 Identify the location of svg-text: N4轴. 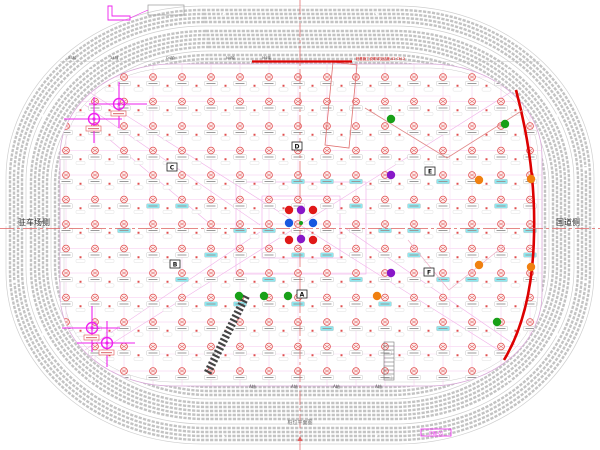
(230, 57).